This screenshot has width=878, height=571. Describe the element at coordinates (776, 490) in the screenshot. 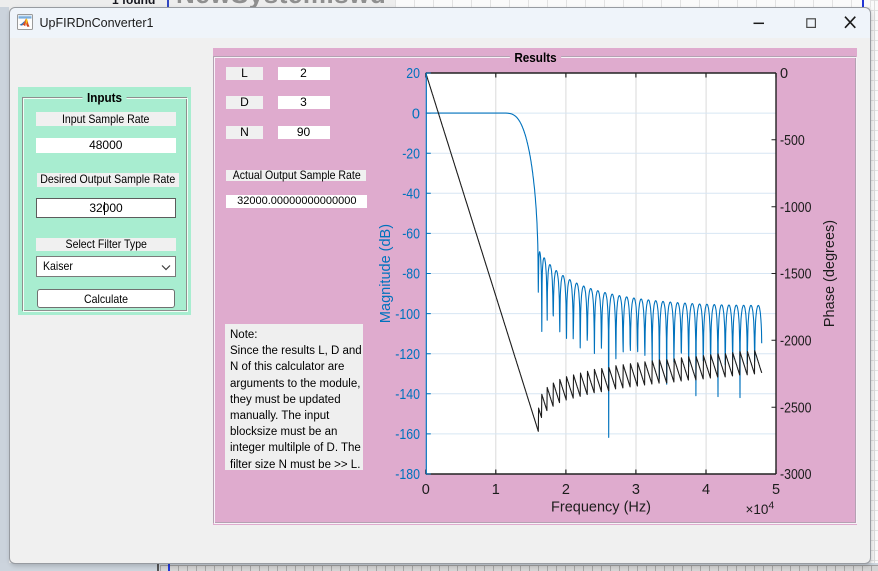

I see `svg-text: 5` at that location.